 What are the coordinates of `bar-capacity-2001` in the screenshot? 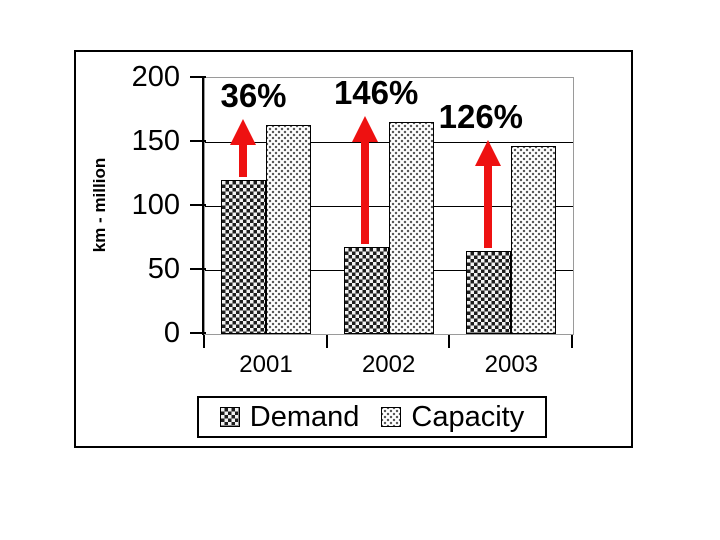 It's located at (288, 229).